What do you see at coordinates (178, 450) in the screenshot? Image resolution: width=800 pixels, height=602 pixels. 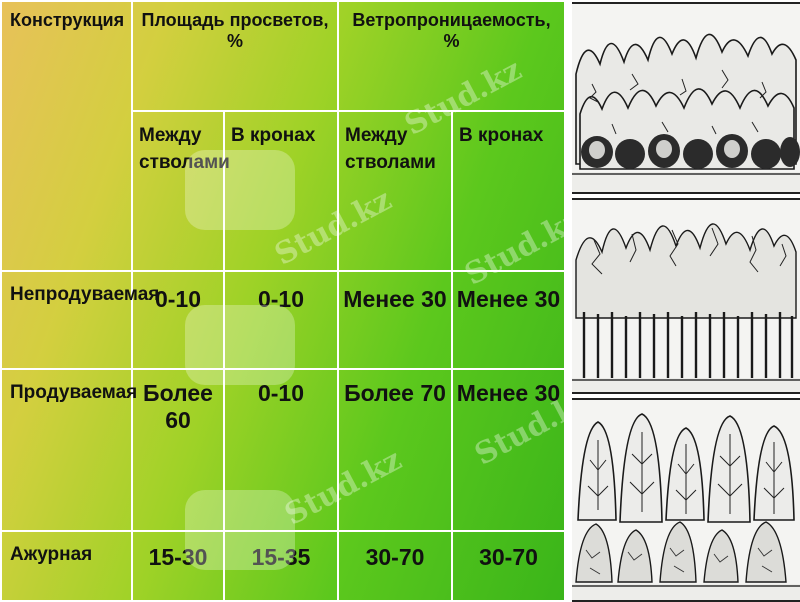 I see `table-cell: Более 60` at bounding box center [178, 450].